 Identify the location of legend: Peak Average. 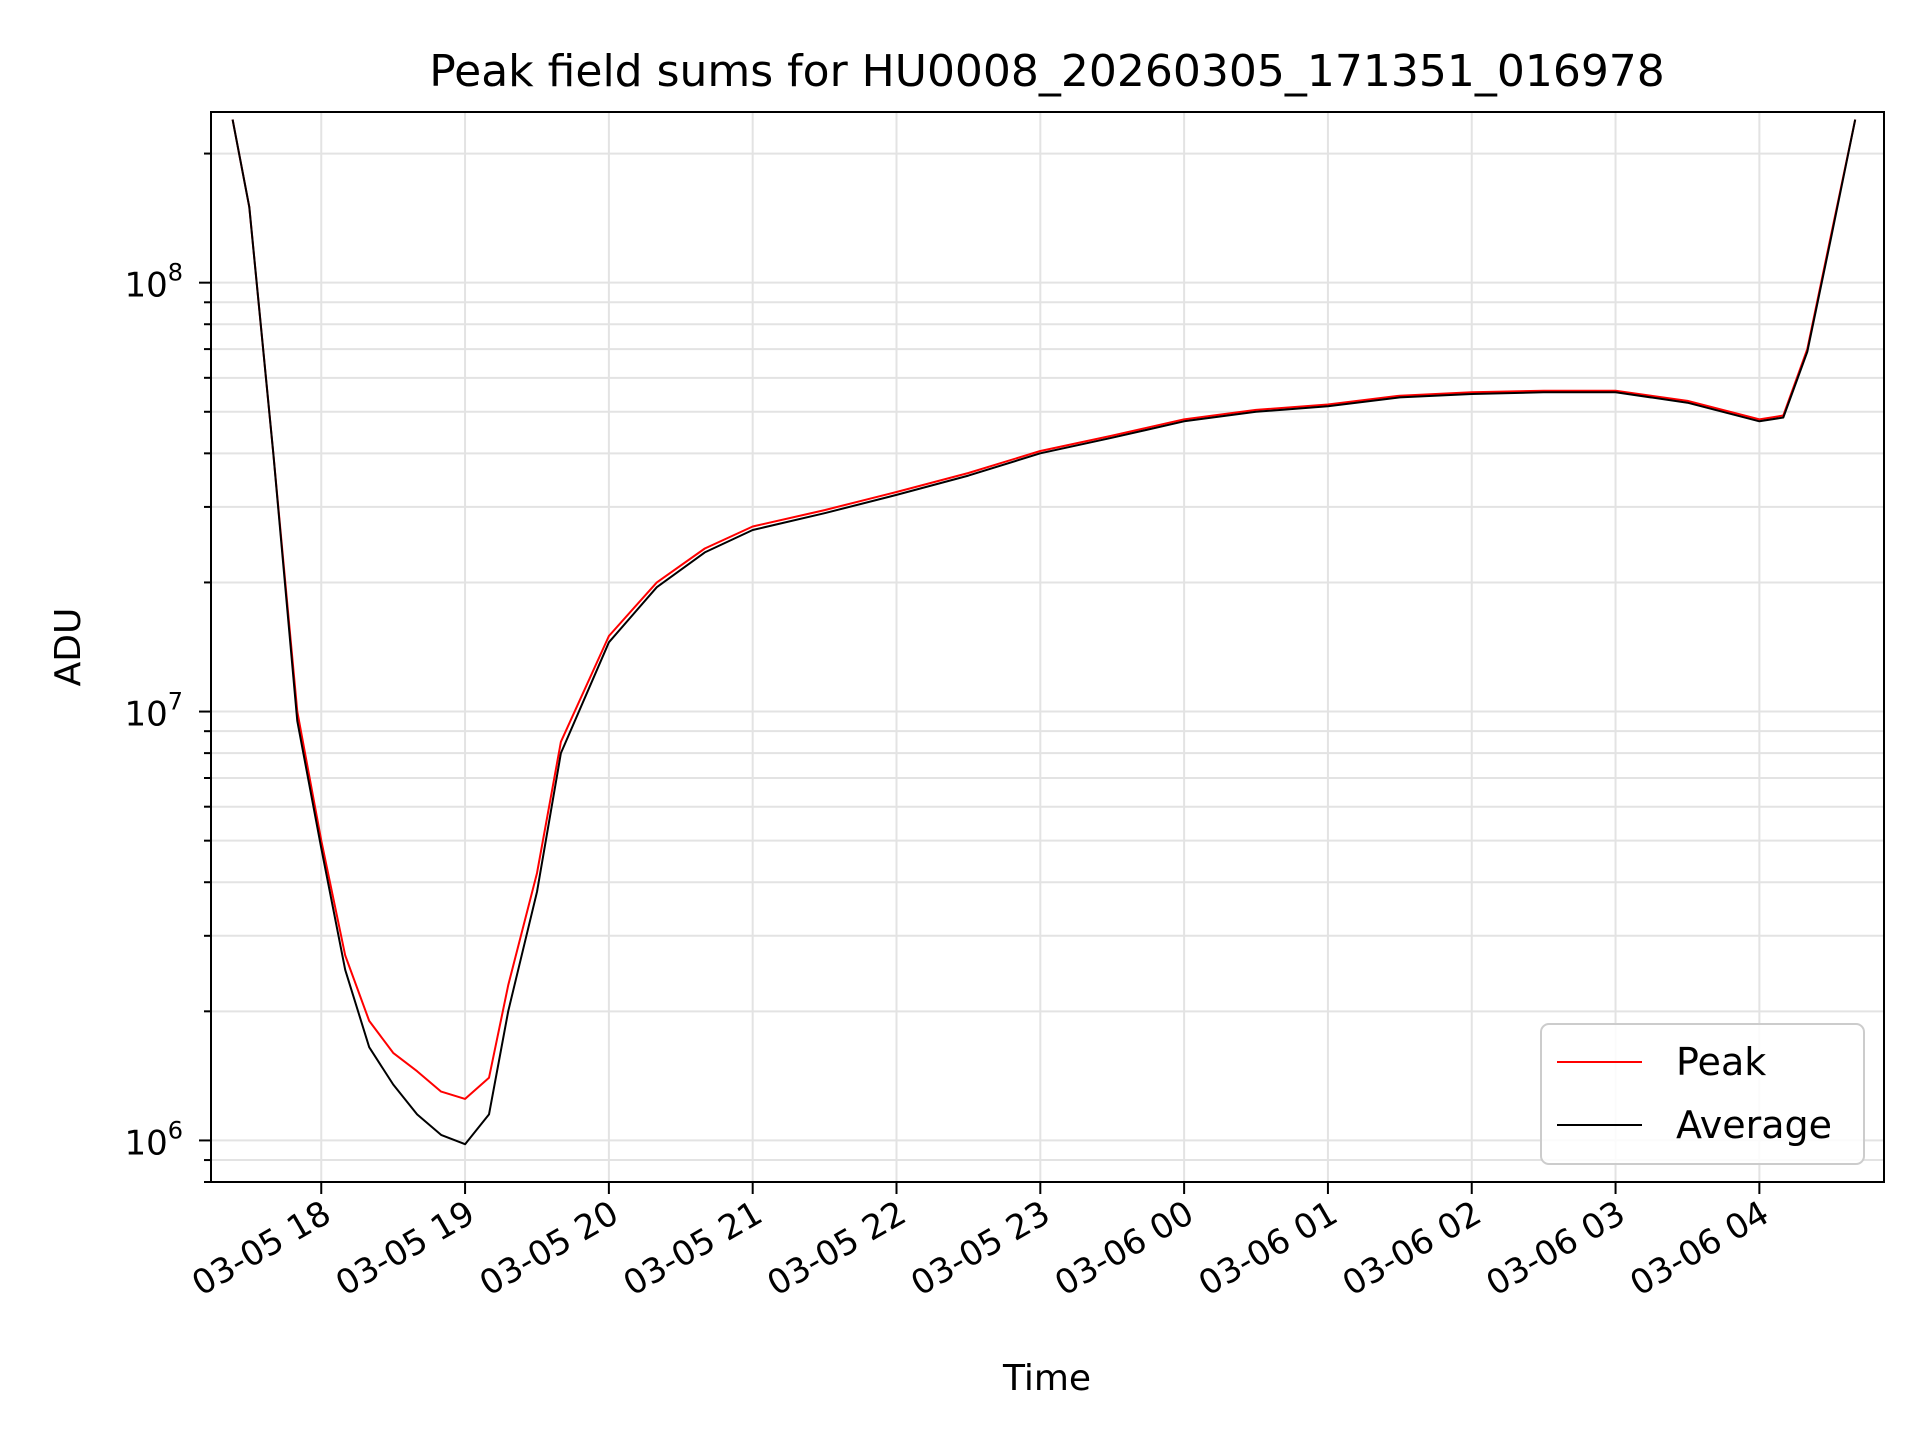
(1702, 1094).